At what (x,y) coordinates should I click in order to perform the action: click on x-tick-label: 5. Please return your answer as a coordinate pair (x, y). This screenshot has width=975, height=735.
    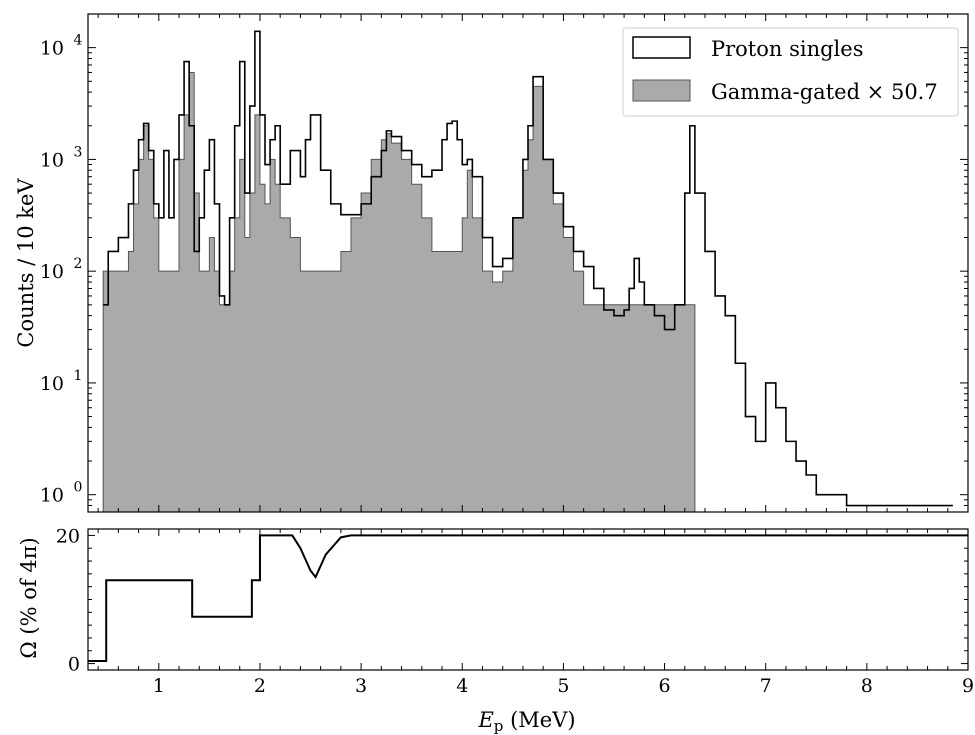
    Looking at the image, I should click on (563, 686).